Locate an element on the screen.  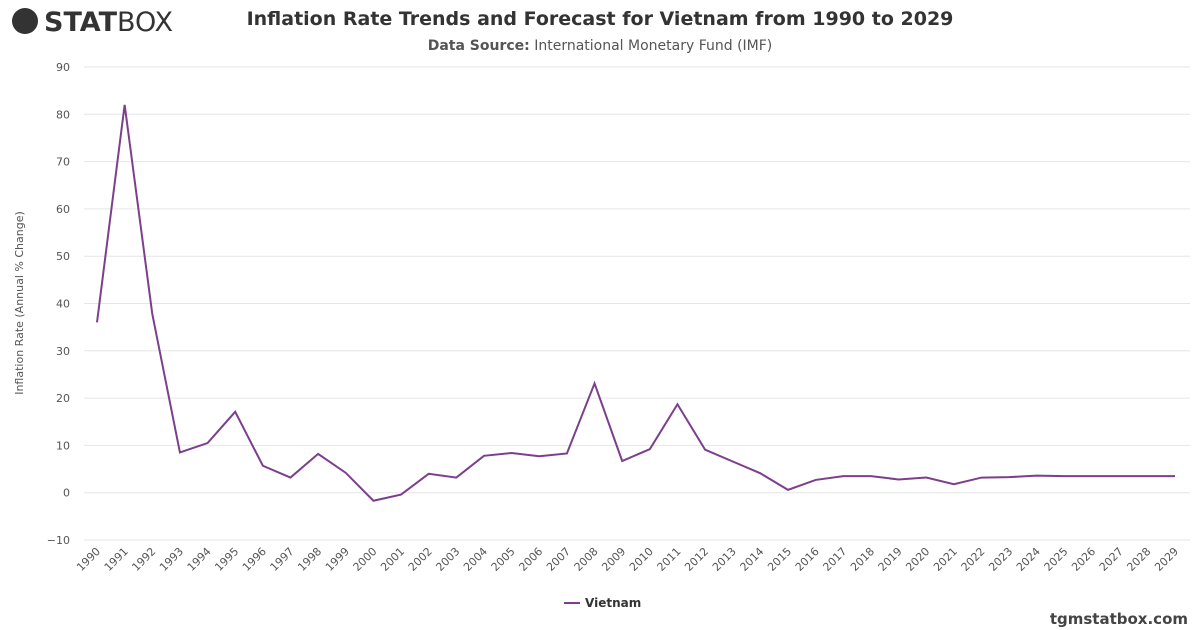
x-tick-label: 2006 is located at coordinates (530, 559).